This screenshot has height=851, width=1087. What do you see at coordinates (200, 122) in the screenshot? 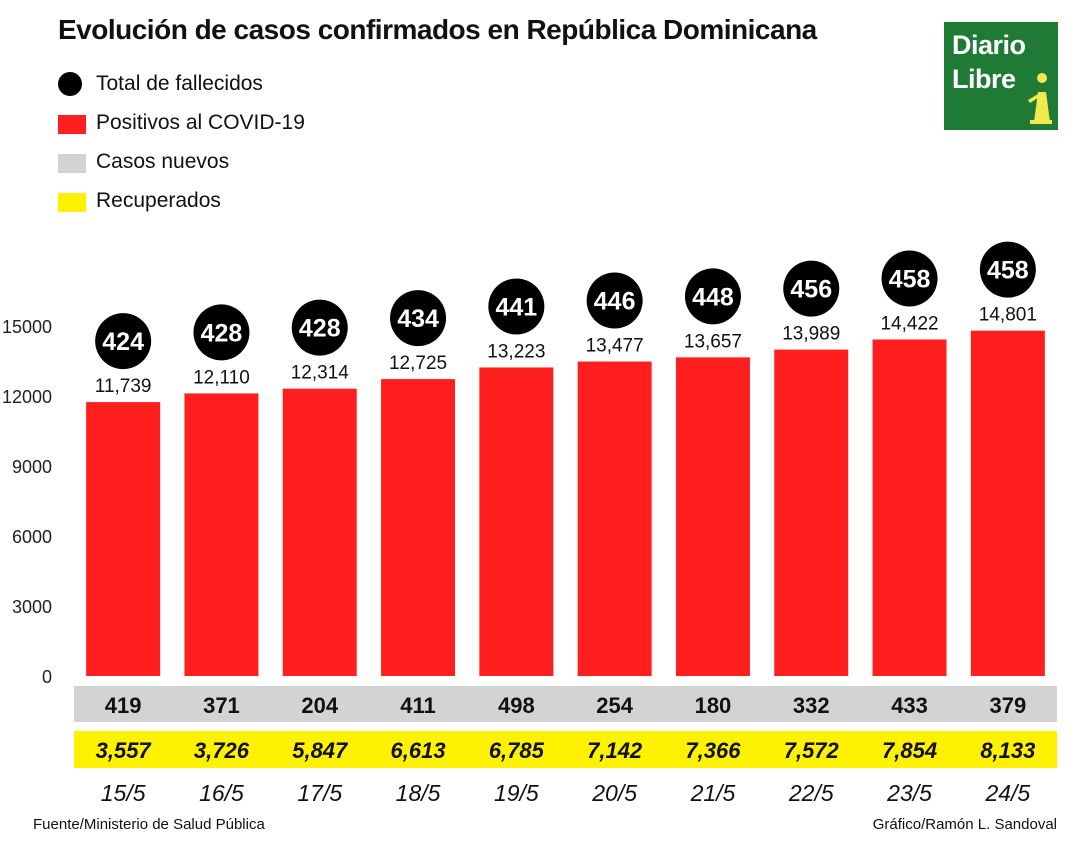
I see `legend-label-positivos: Positivos al COVID-19` at bounding box center [200, 122].